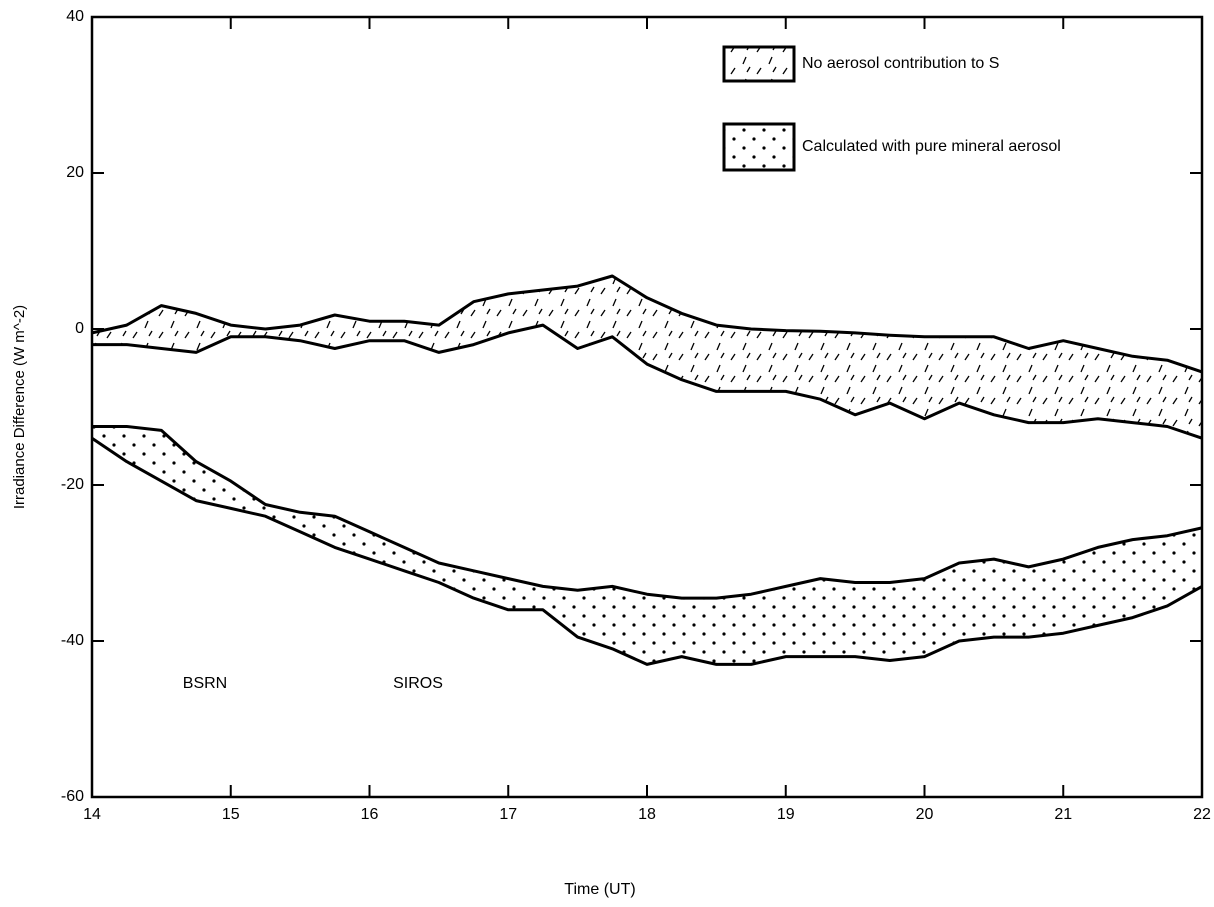  What do you see at coordinates (75, 16) in the screenshot?
I see `y-tick-label: 40` at bounding box center [75, 16].